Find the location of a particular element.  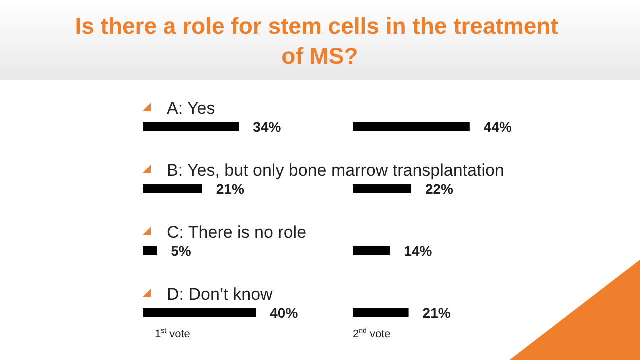

y-tick-label: B: Yes, but only bone marrow transplantation is located at coordinates (335, 170).